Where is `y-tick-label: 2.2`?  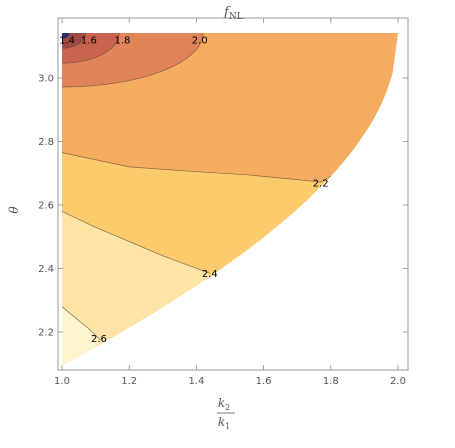 y-tick-label: 2.2 is located at coordinates (46, 333).